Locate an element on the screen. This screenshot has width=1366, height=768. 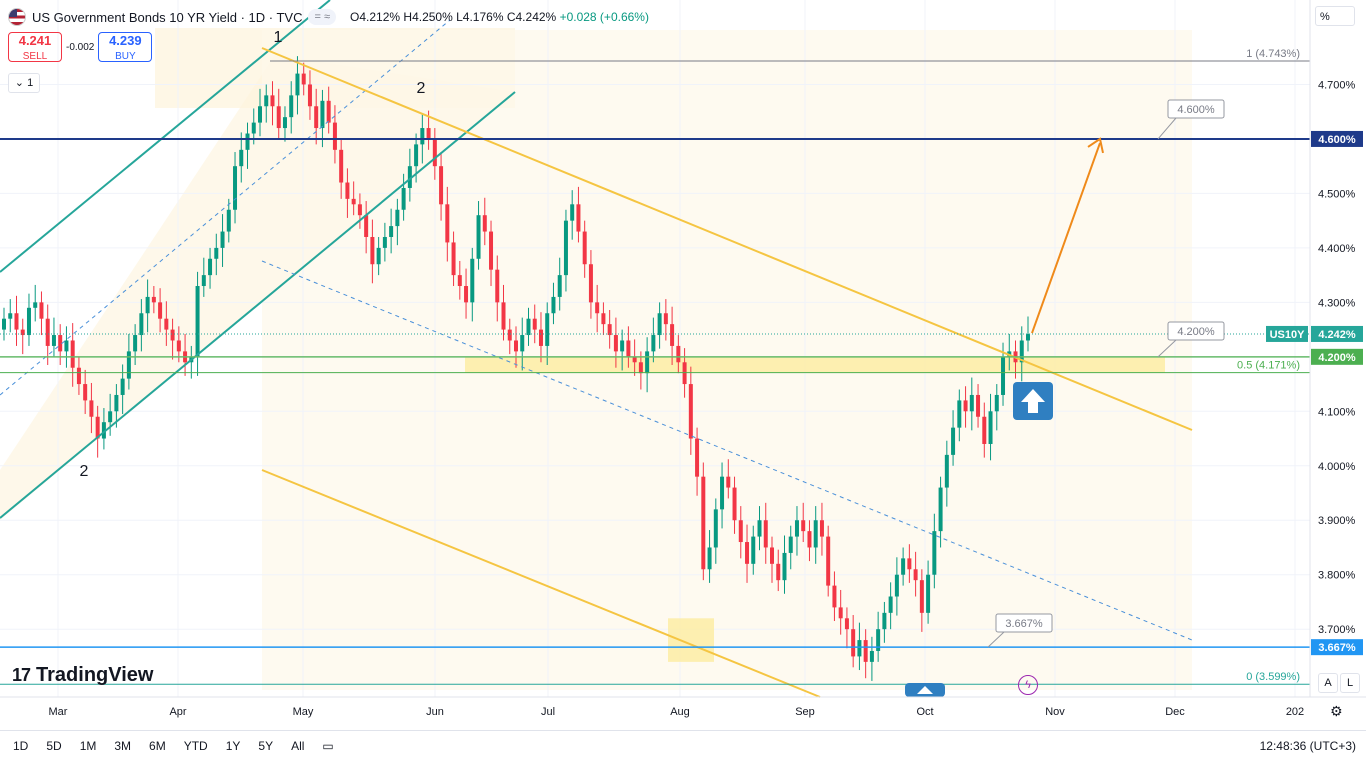
auto-scale-button: A is located at coordinates (1328, 683).